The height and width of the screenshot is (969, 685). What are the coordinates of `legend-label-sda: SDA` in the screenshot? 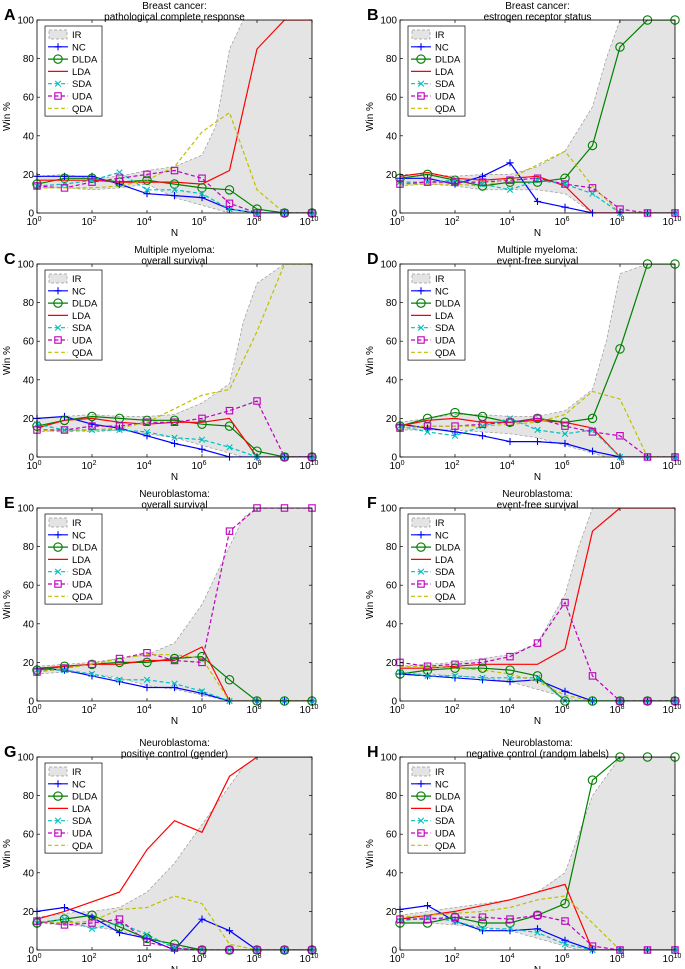 It's located at (82, 572).